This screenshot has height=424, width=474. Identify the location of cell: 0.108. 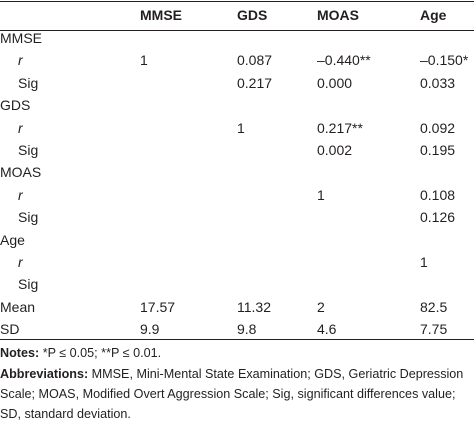
(438, 194).